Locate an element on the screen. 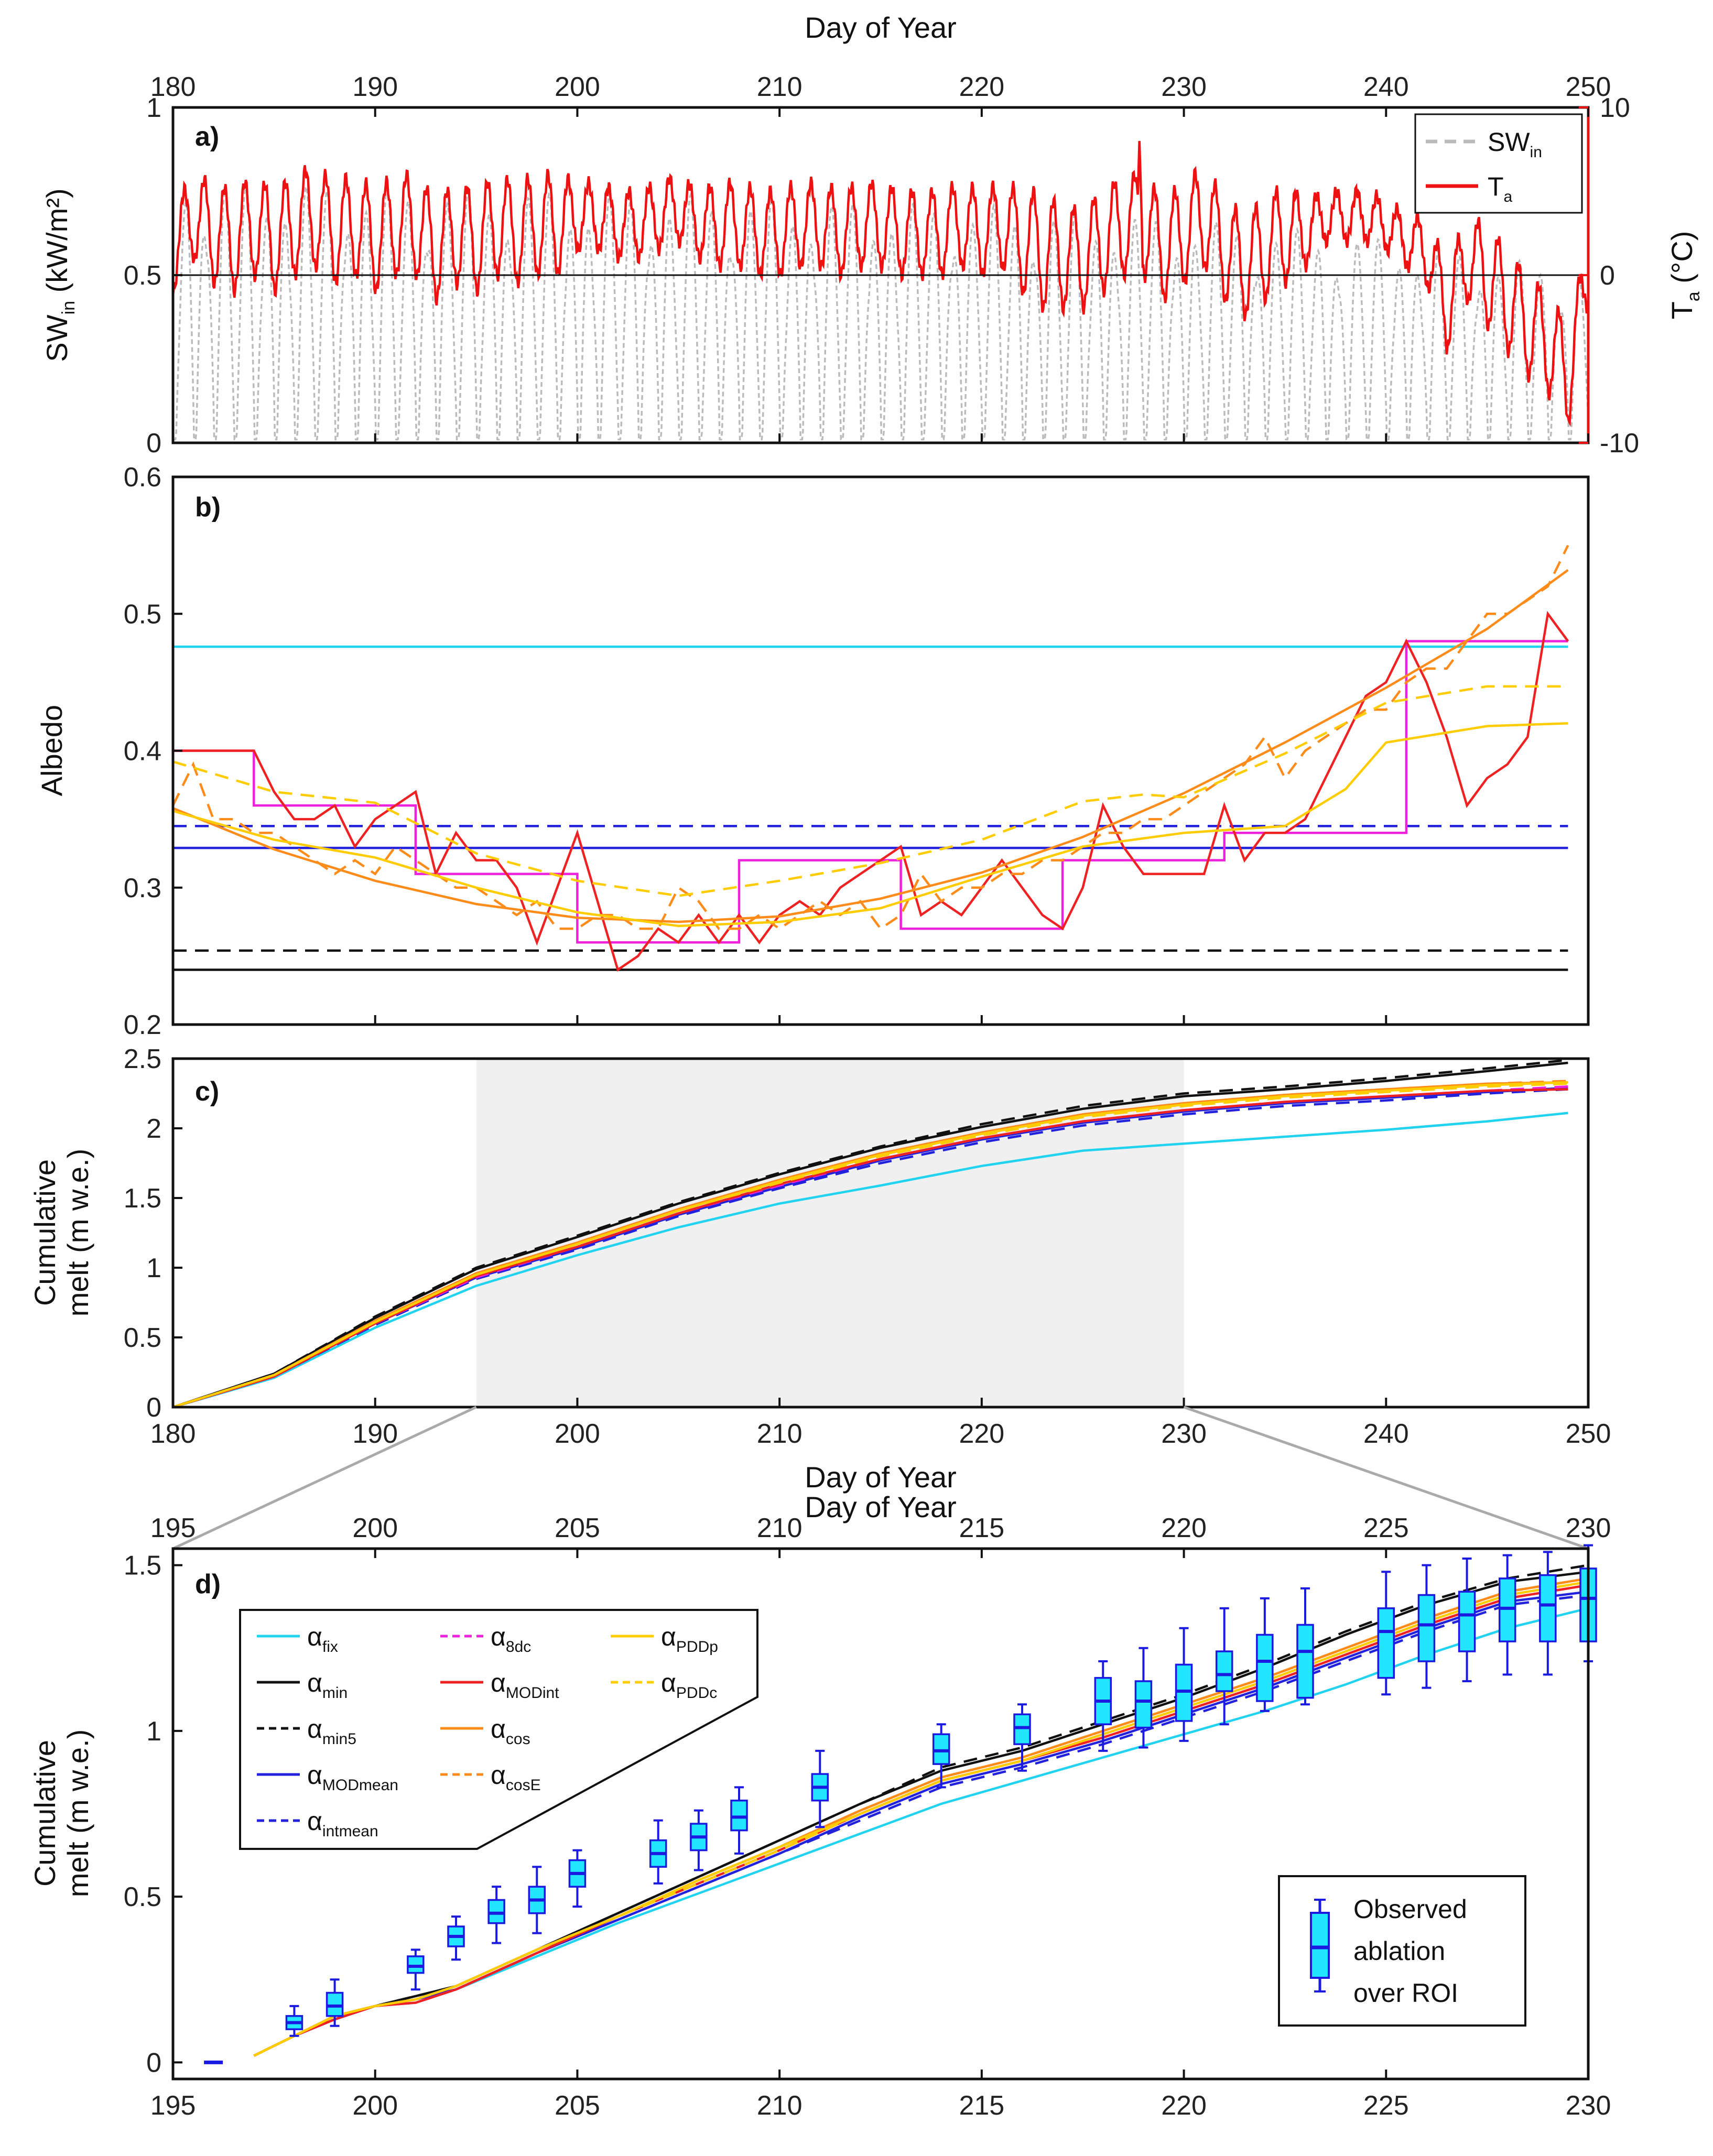 Image resolution: width=1713 pixels, height=2156 pixels. a-ytick-label-1: 0.5 is located at coordinates (142, 275).